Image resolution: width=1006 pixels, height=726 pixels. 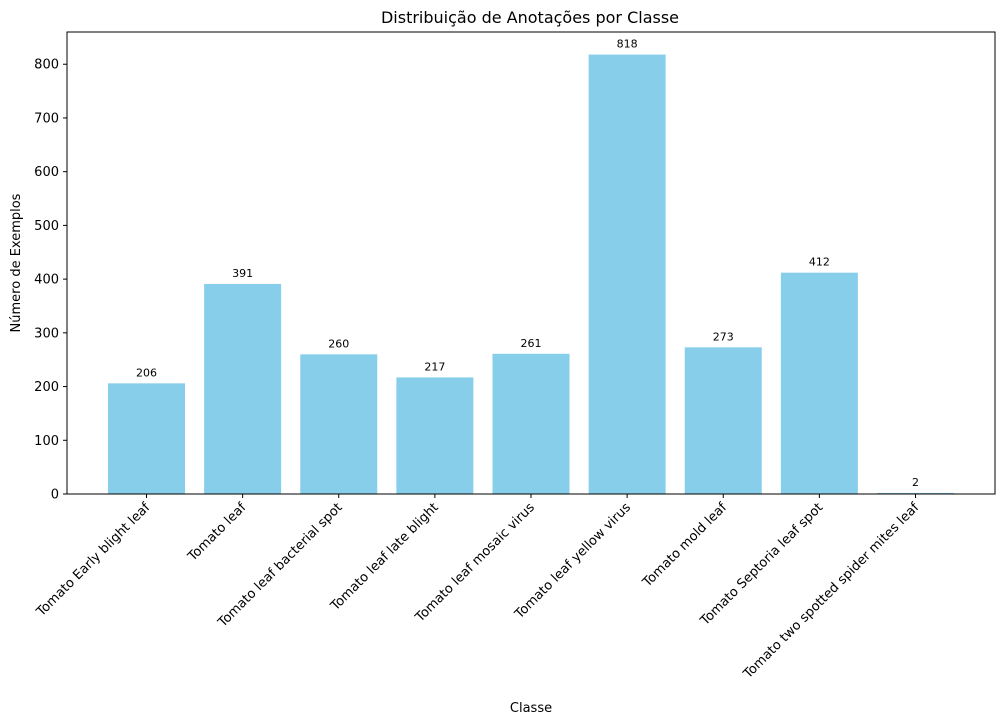 I want to click on bar-value-label: 412, so click(x=819, y=262).